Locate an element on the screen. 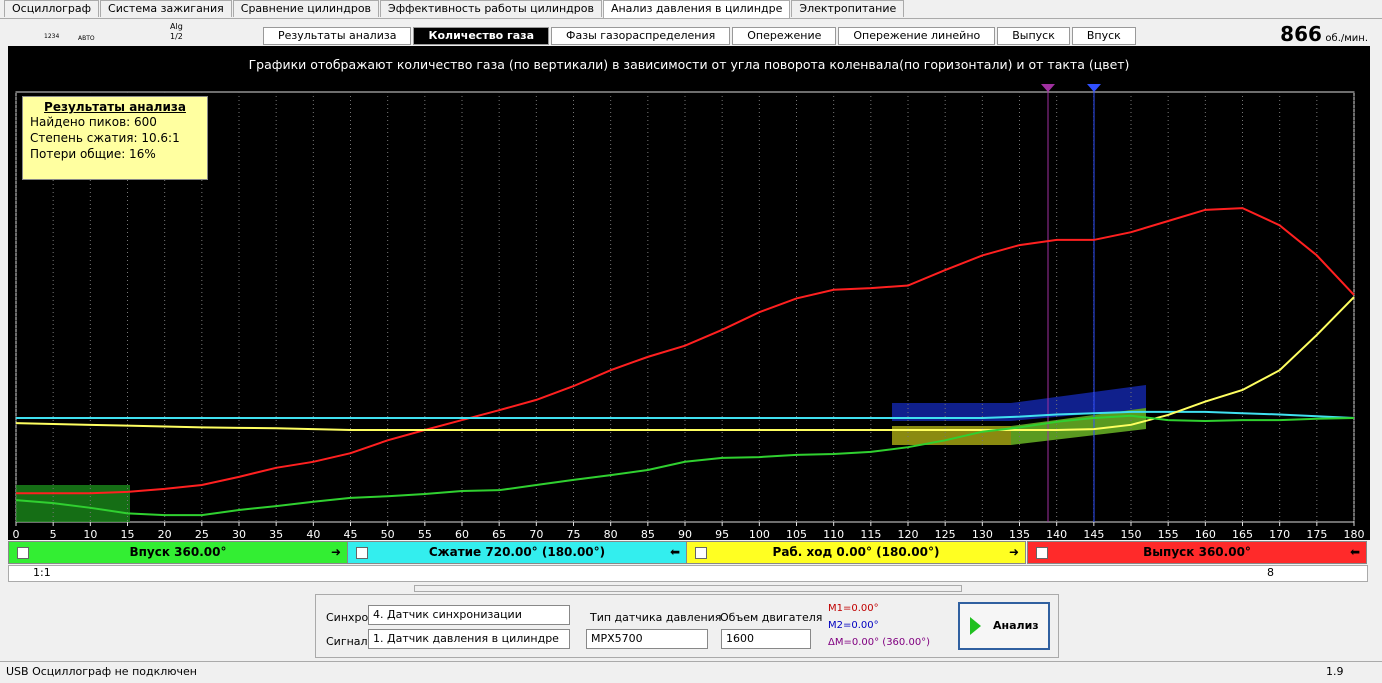 The width and height of the screenshot is (1382, 683). x-tick-label: 140 is located at coordinates (1056, 534).